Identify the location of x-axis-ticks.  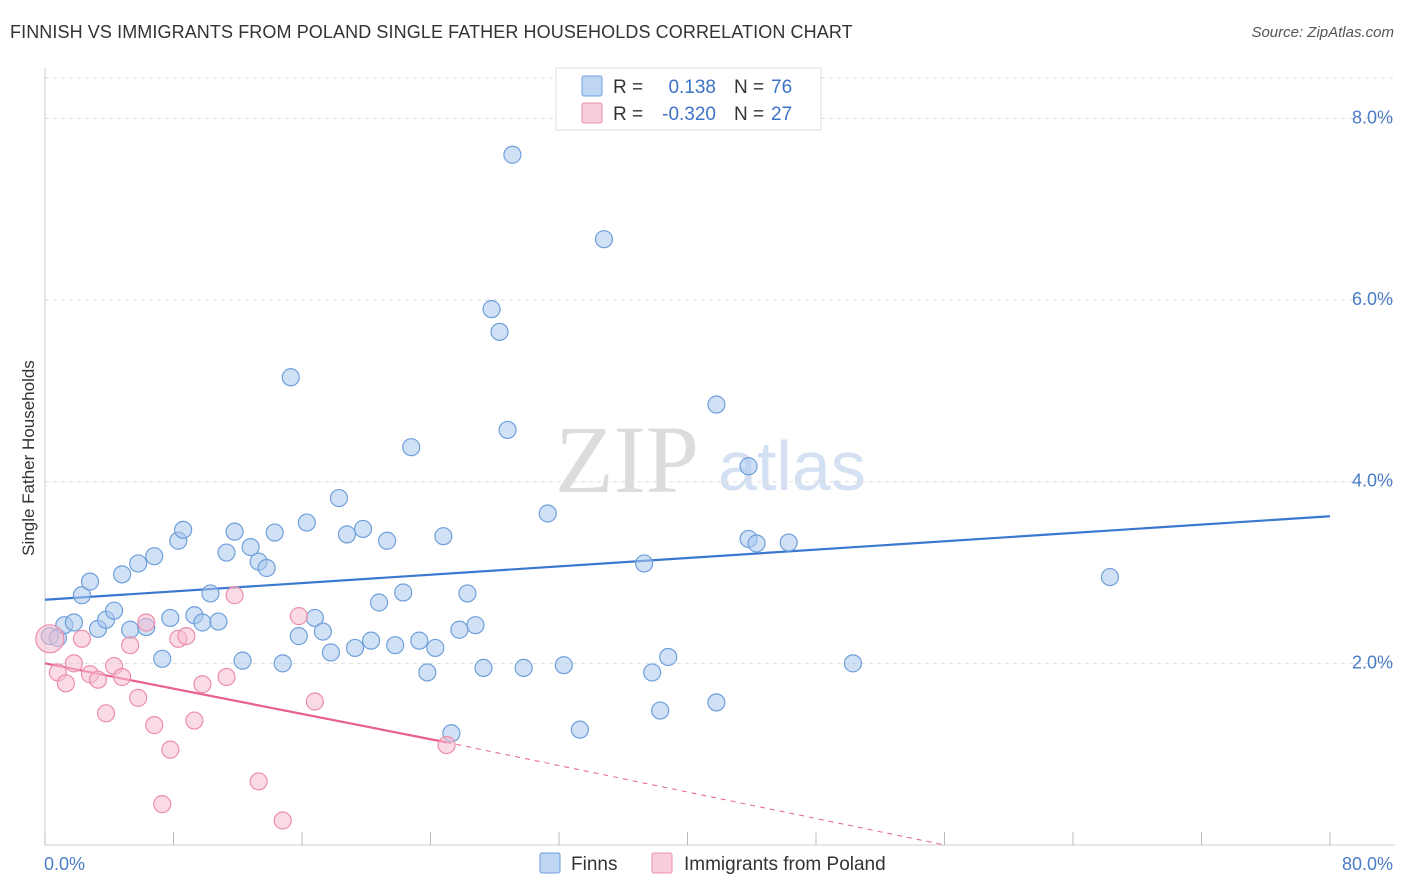
(687, 838).